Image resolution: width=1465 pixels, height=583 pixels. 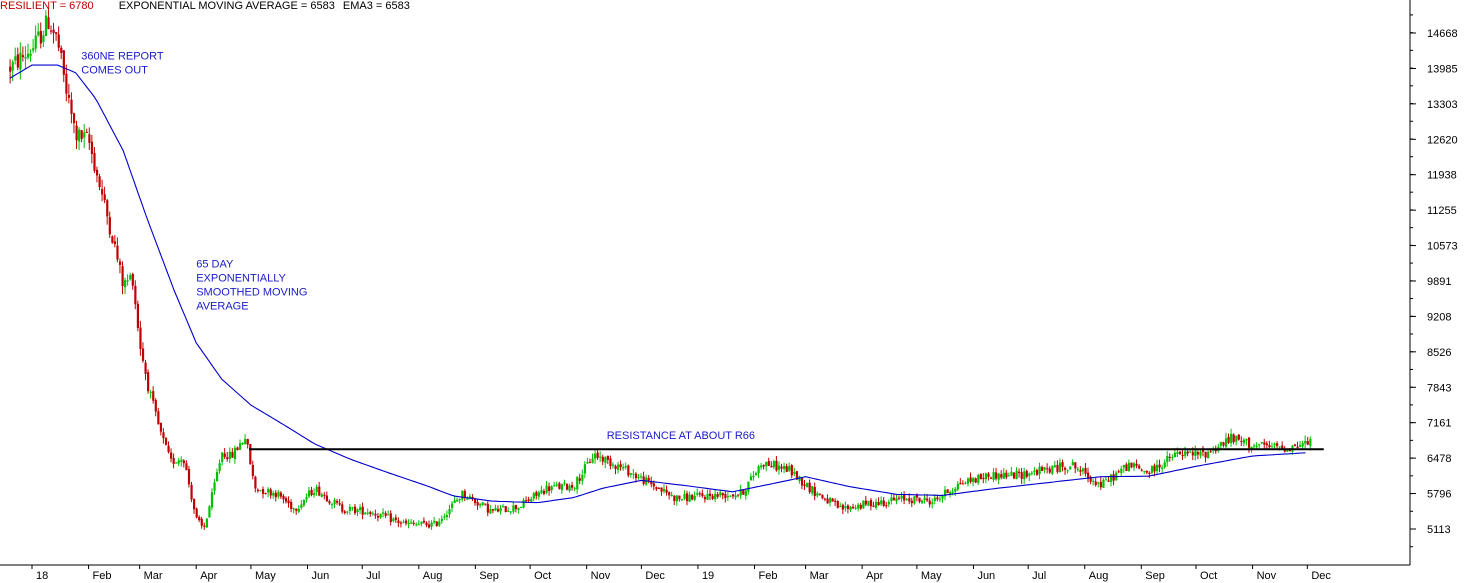 I want to click on x-tick-label: Jul, so click(x=1039, y=576).